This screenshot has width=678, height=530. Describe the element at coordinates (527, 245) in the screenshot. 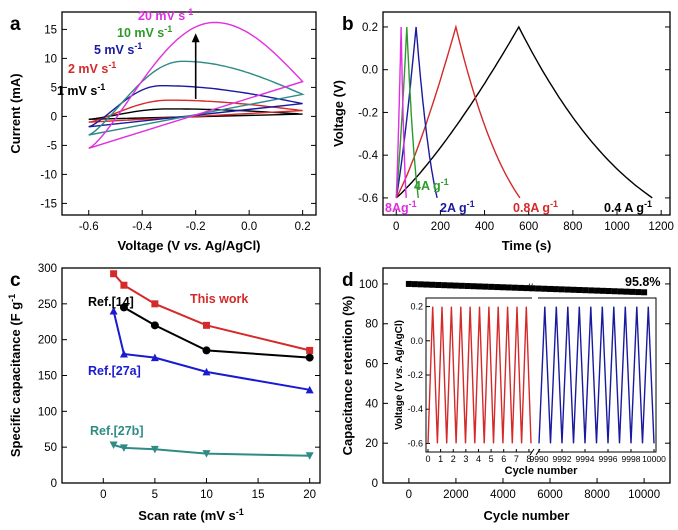

I see `x-axis-label: Time (s)` at that location.